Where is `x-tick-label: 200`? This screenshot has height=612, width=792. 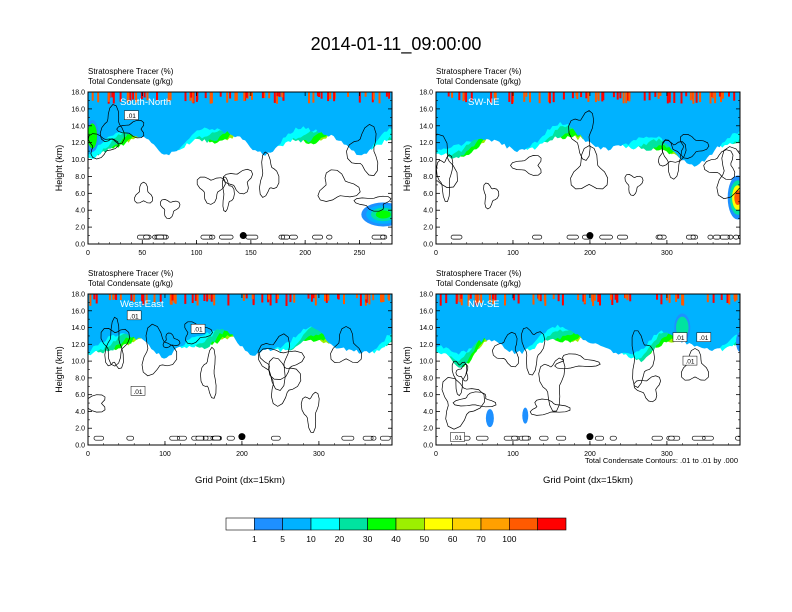 x-tick-label: 200 is located at coordinates (242, 454).